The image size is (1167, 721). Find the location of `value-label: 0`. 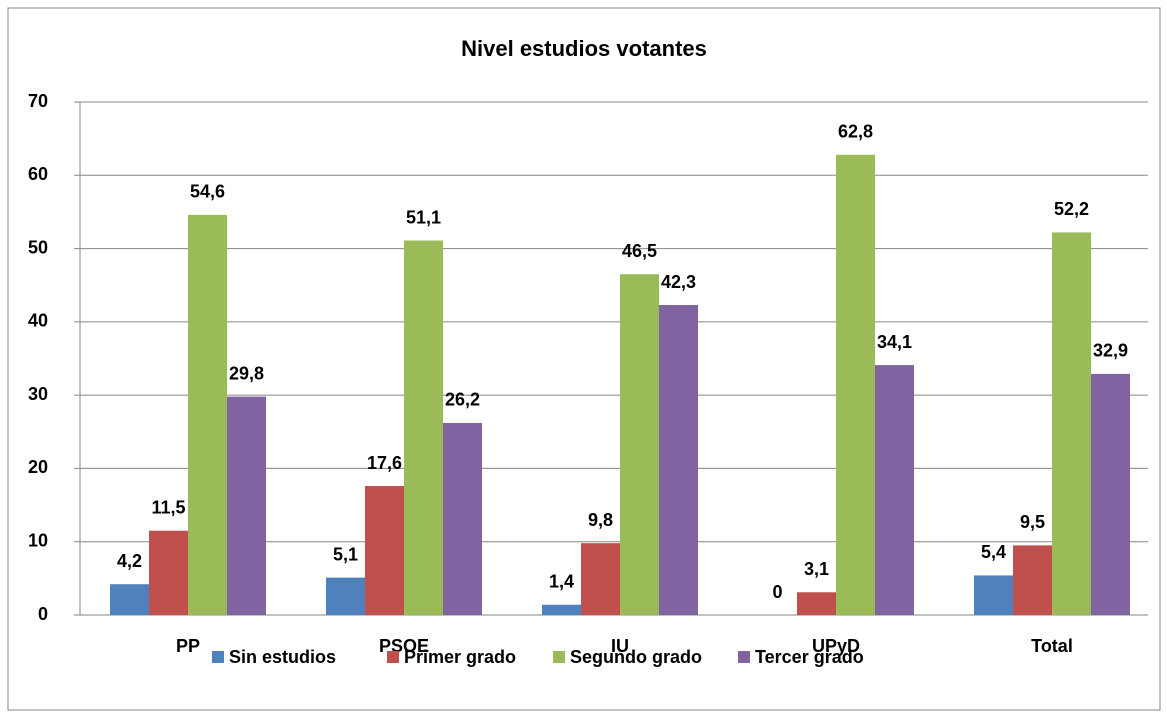

value-label: 0 is located at coordinates (777, 592).